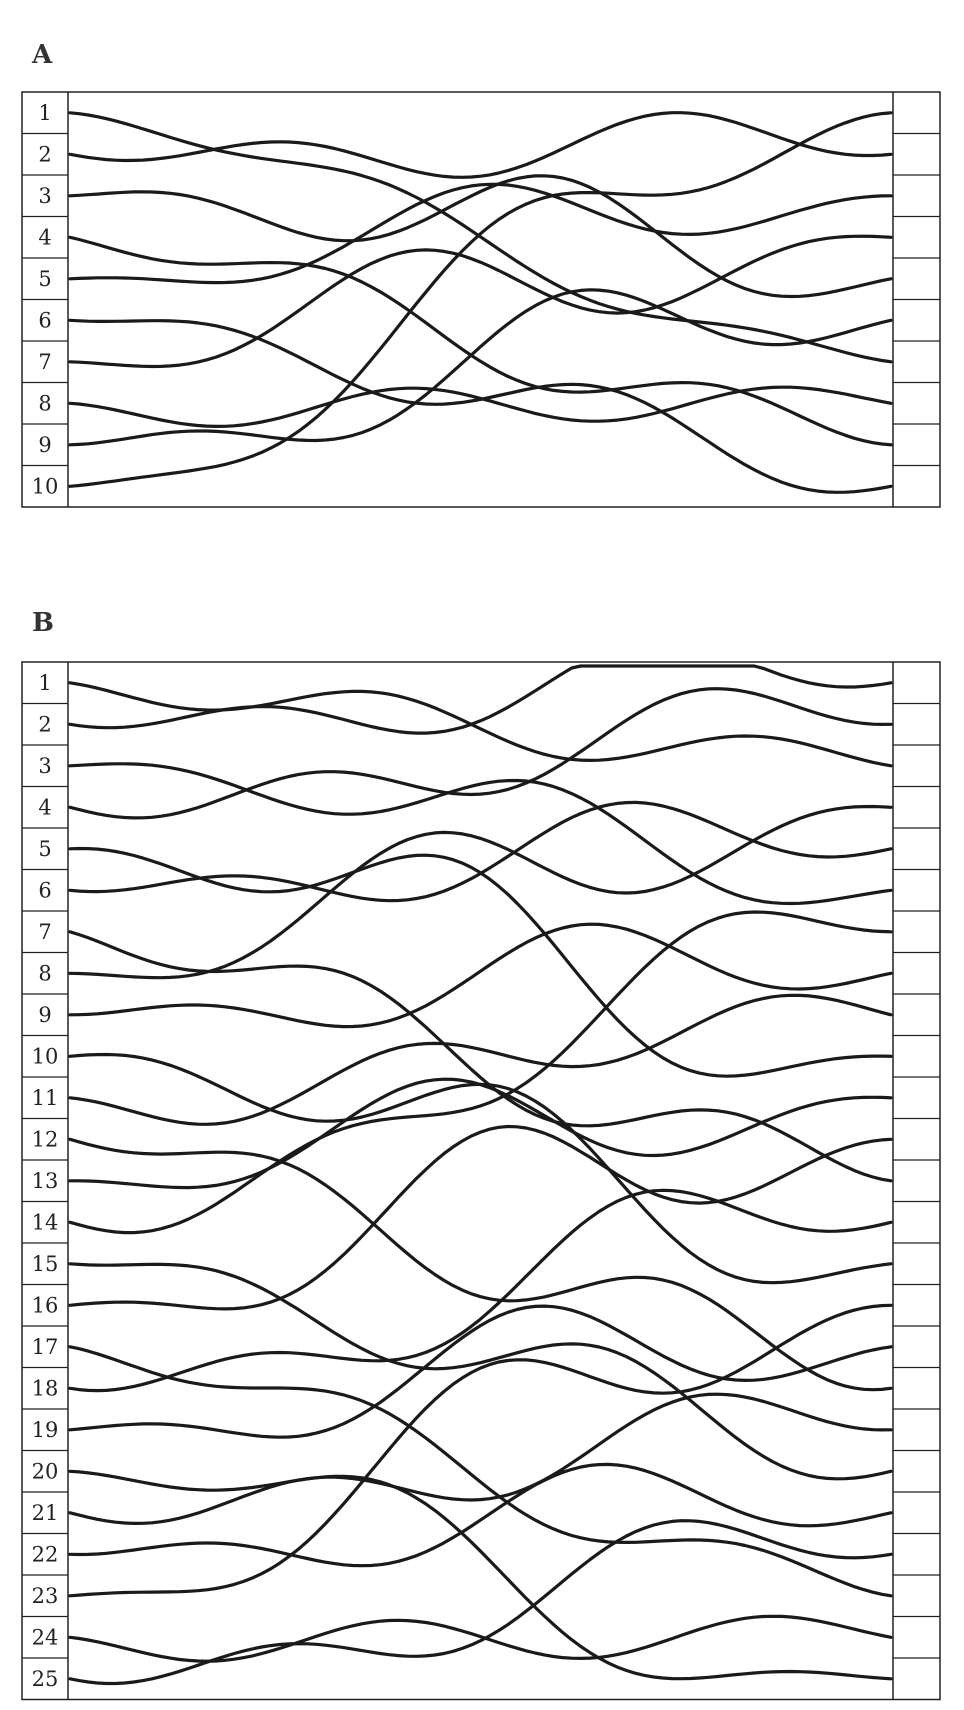 The image size is (964, 1710). What do you see at coordinates (45, 1222) in the screenshot?
I see `row-number: 14` at bounding box center [45, 1222].